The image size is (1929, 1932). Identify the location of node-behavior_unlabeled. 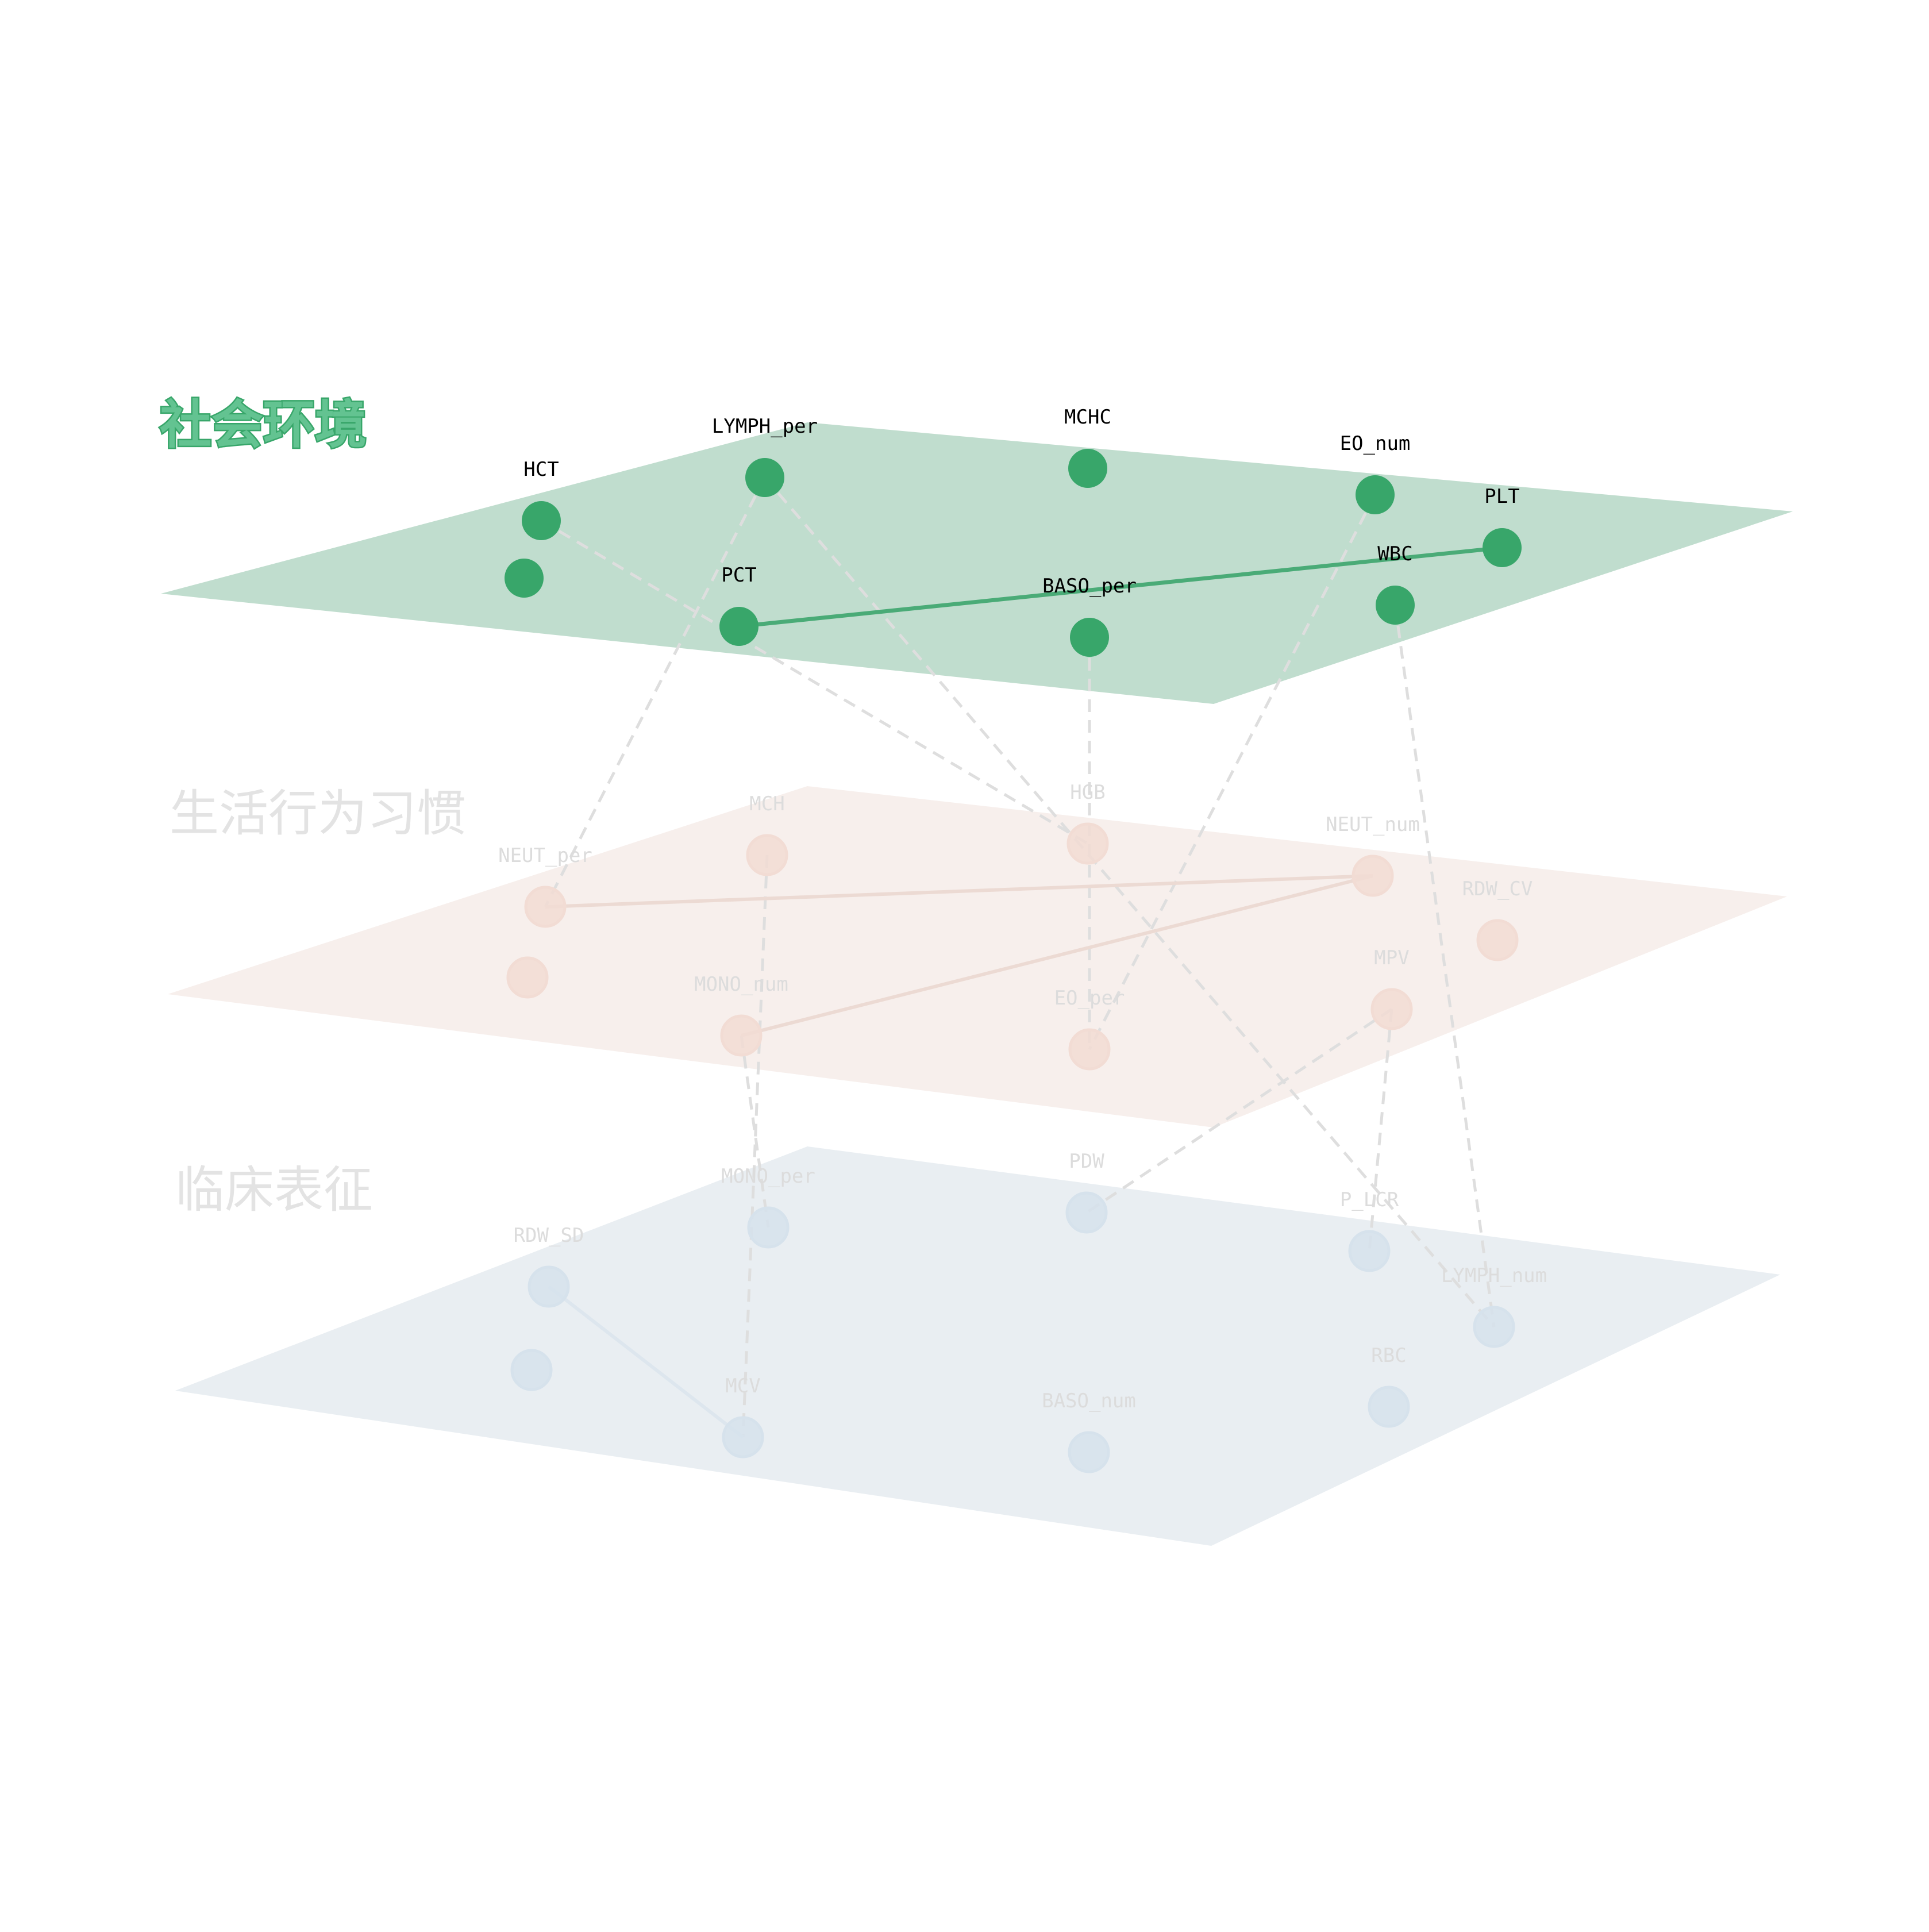
(527, 977).